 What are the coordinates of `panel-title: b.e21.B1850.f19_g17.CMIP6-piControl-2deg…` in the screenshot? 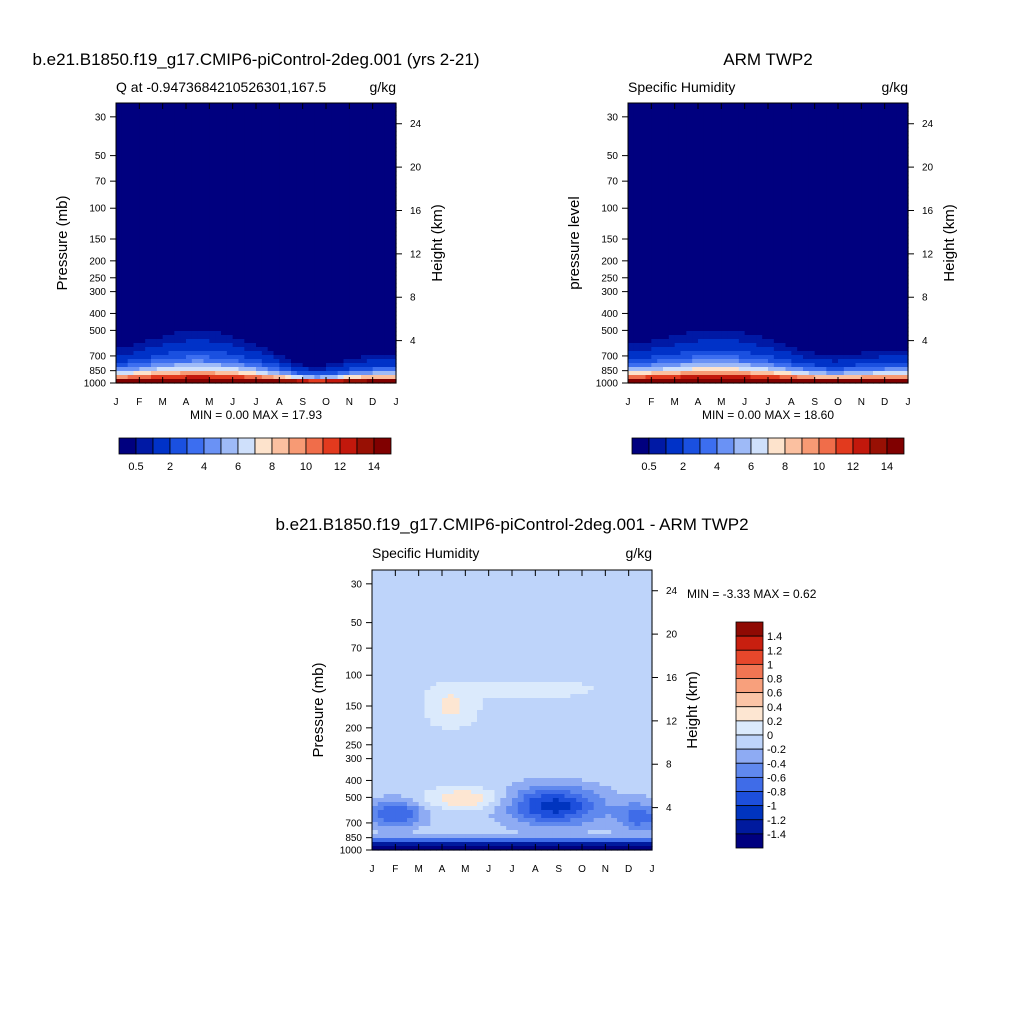 It's located at (256, 59).